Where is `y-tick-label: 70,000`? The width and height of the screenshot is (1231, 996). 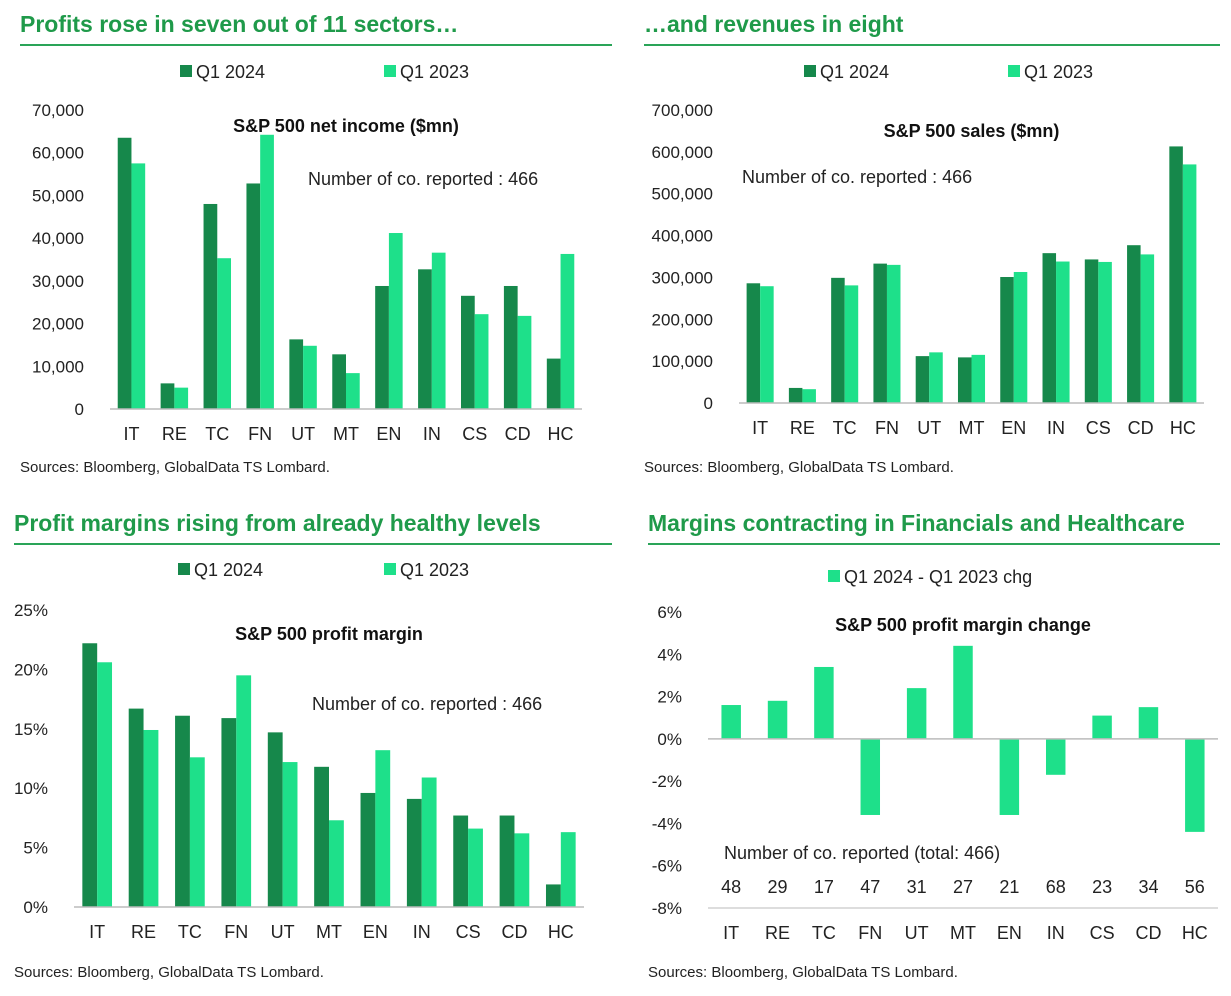
y-tick-label: 70,000 is located at coordinates (58, 110).